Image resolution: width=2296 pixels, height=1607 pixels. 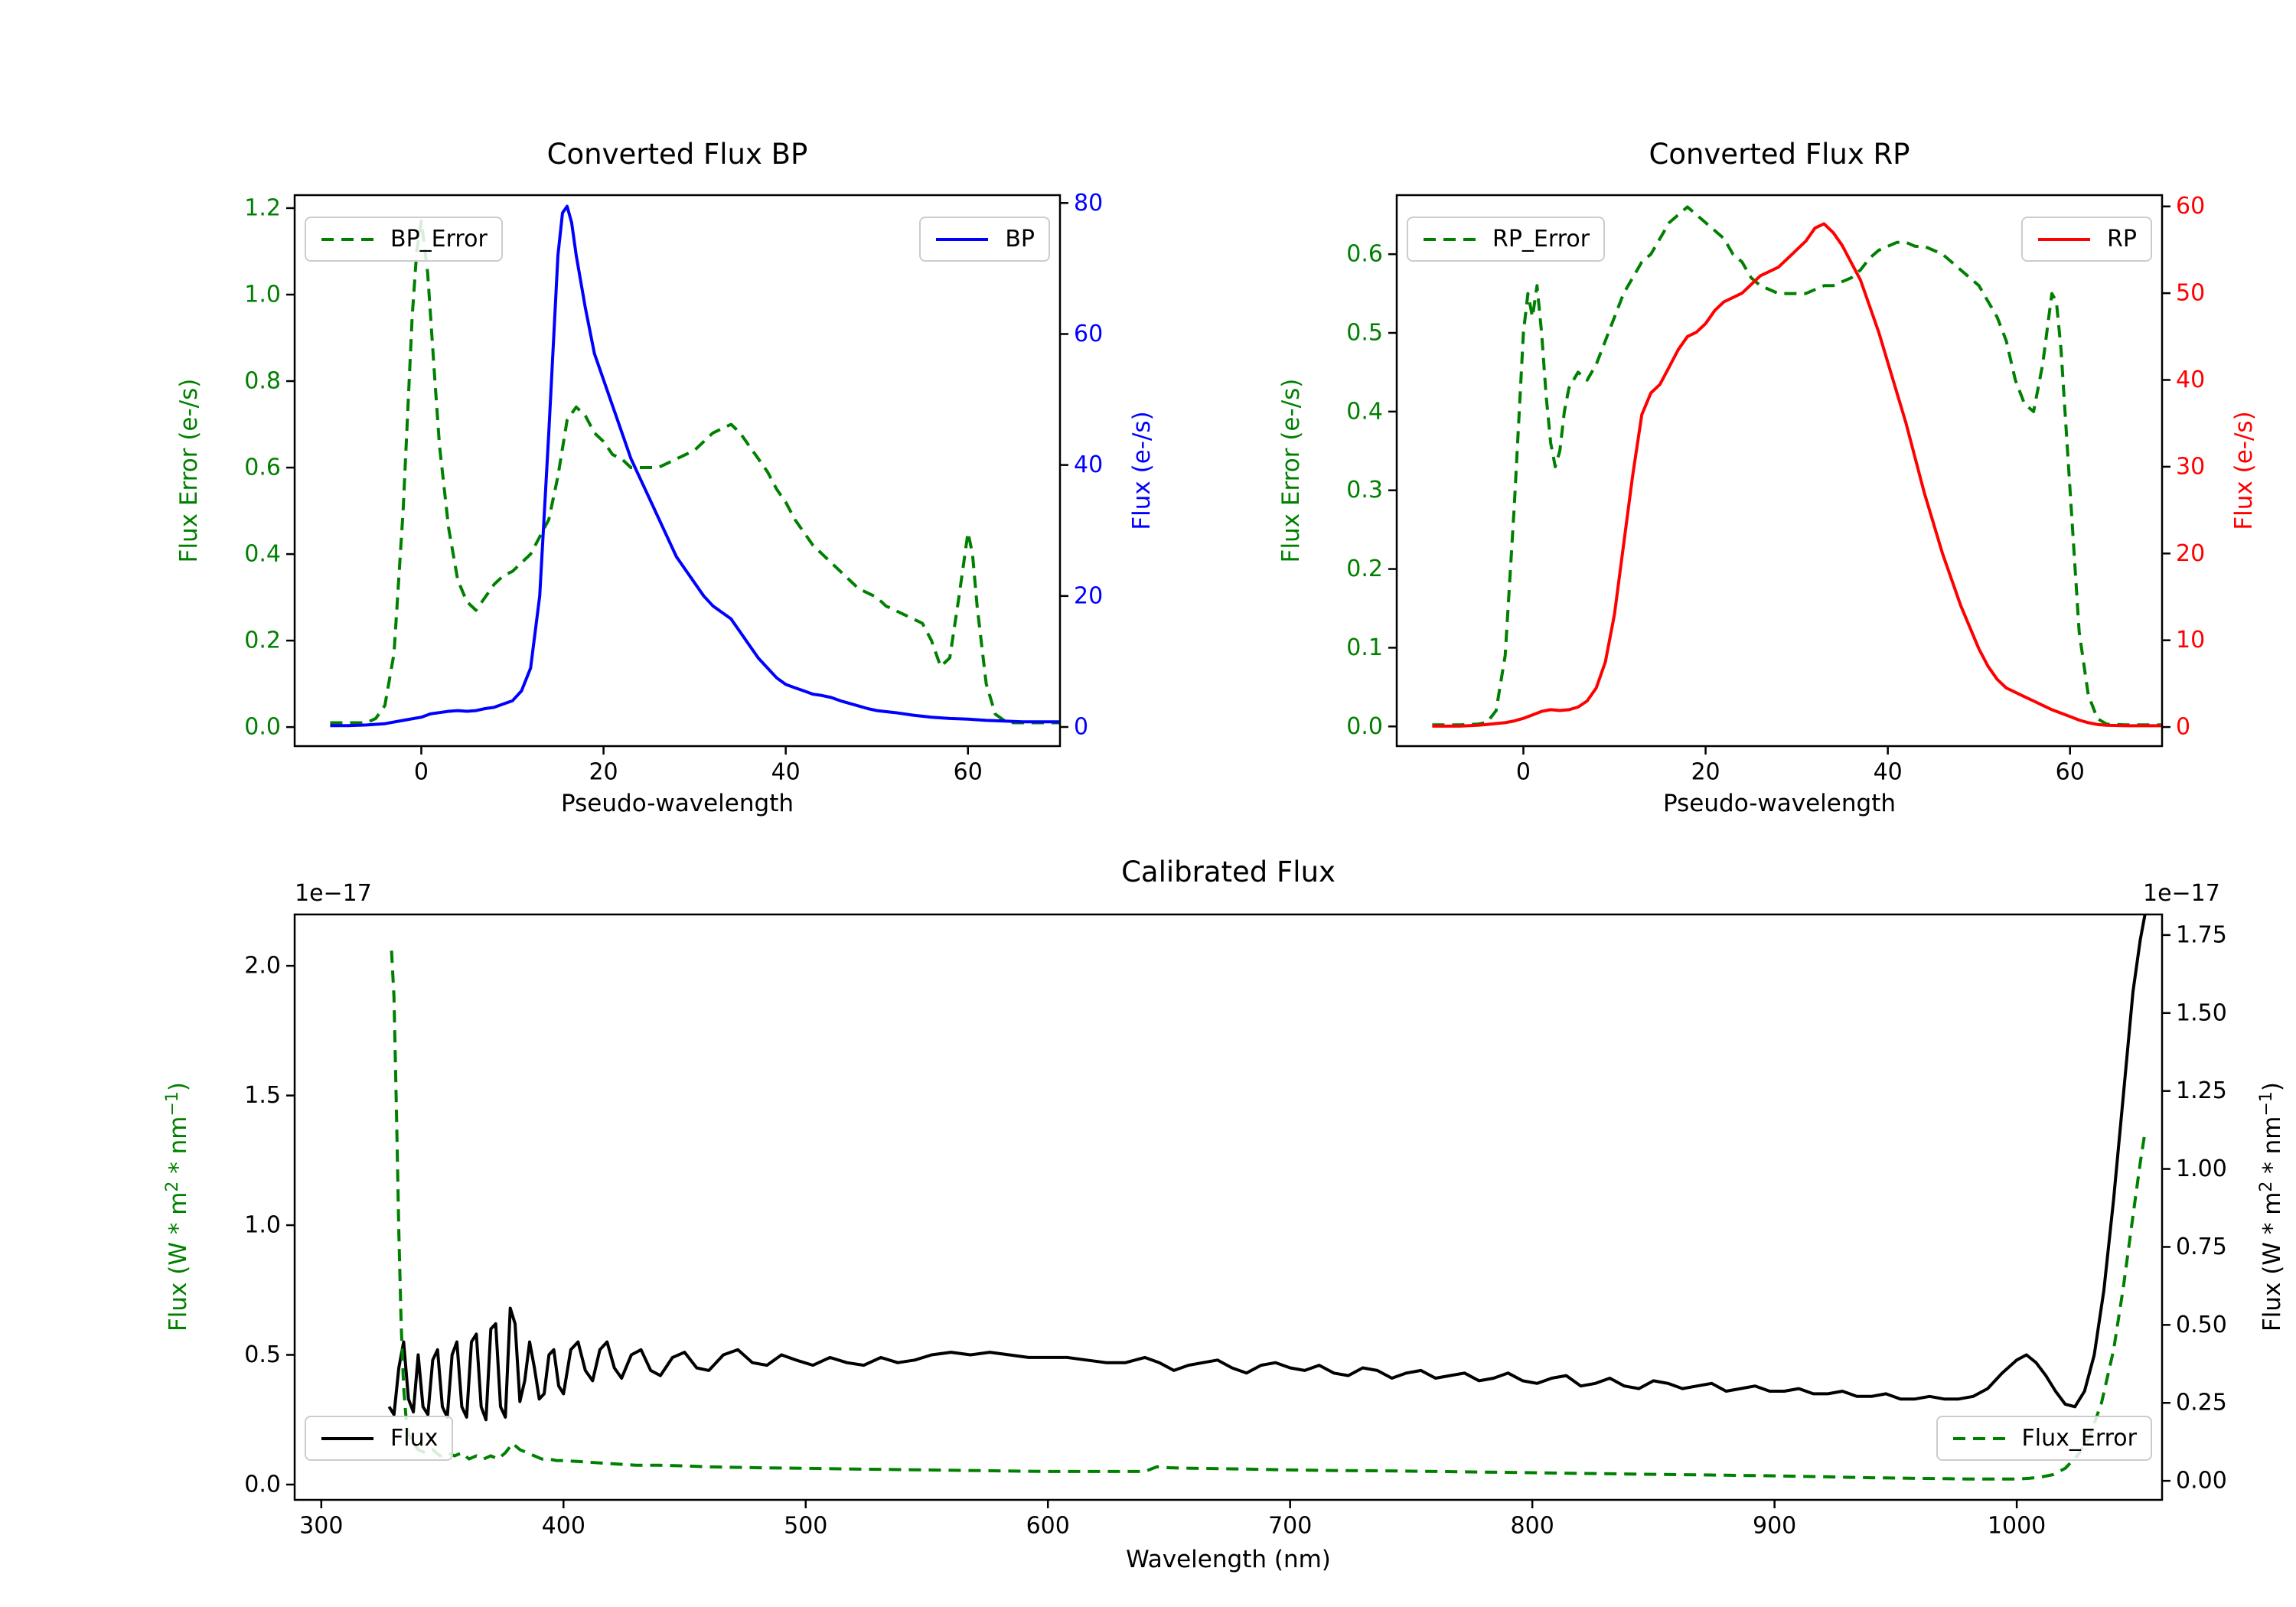 I want to click on tick-label: 1.75, so click(x=2201, y=934).